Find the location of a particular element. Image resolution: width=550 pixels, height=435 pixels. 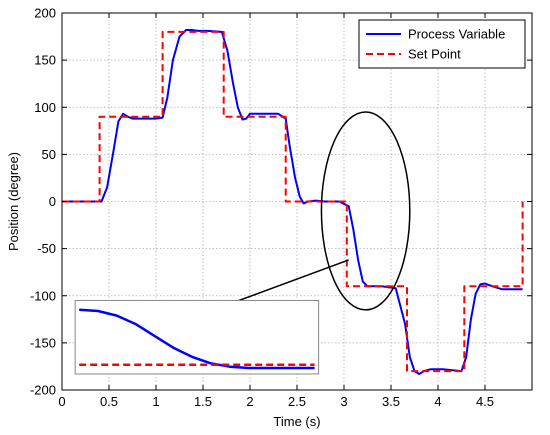

y-tick-label: -100 is located at coordinates (43, 295).